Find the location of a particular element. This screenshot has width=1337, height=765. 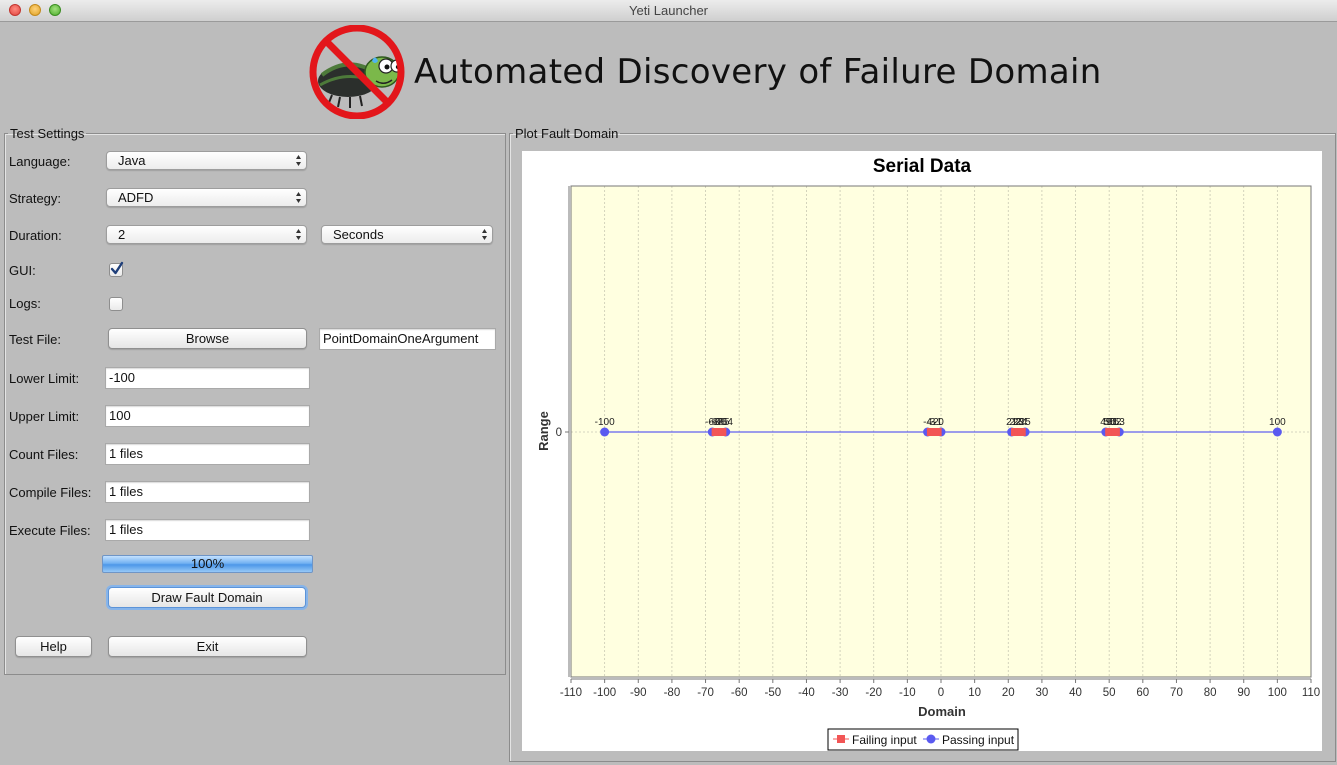

x-tick-label: 0 is located at coordinates (941, 693).